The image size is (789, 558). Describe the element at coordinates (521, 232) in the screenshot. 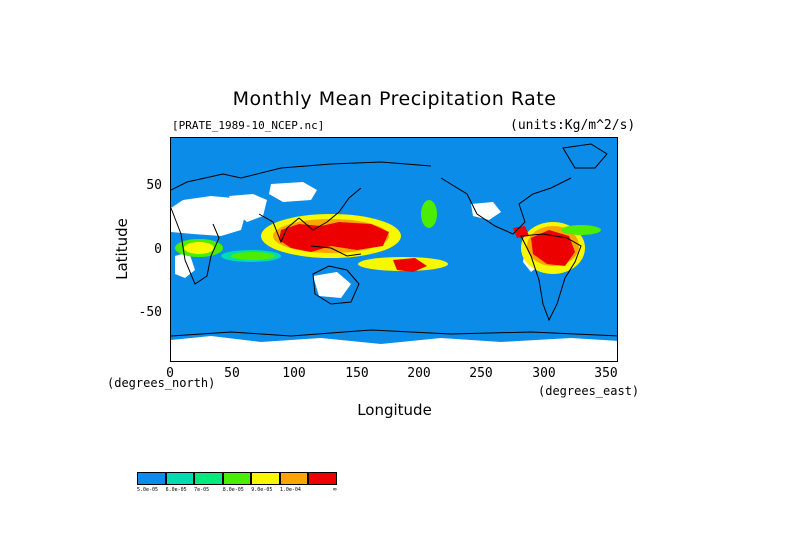

I see `central-america-heavy-rain` at that location.